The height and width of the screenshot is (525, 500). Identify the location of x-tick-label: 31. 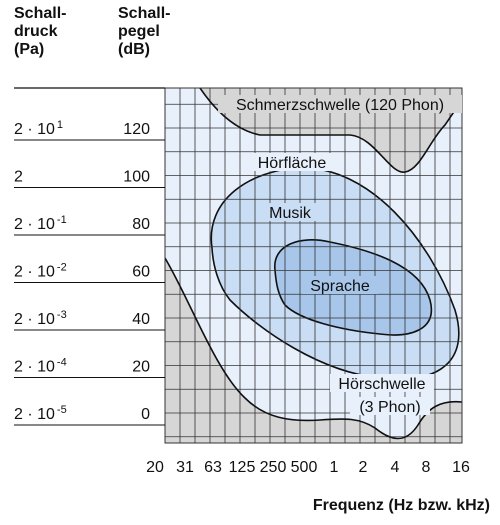
(185, 467).